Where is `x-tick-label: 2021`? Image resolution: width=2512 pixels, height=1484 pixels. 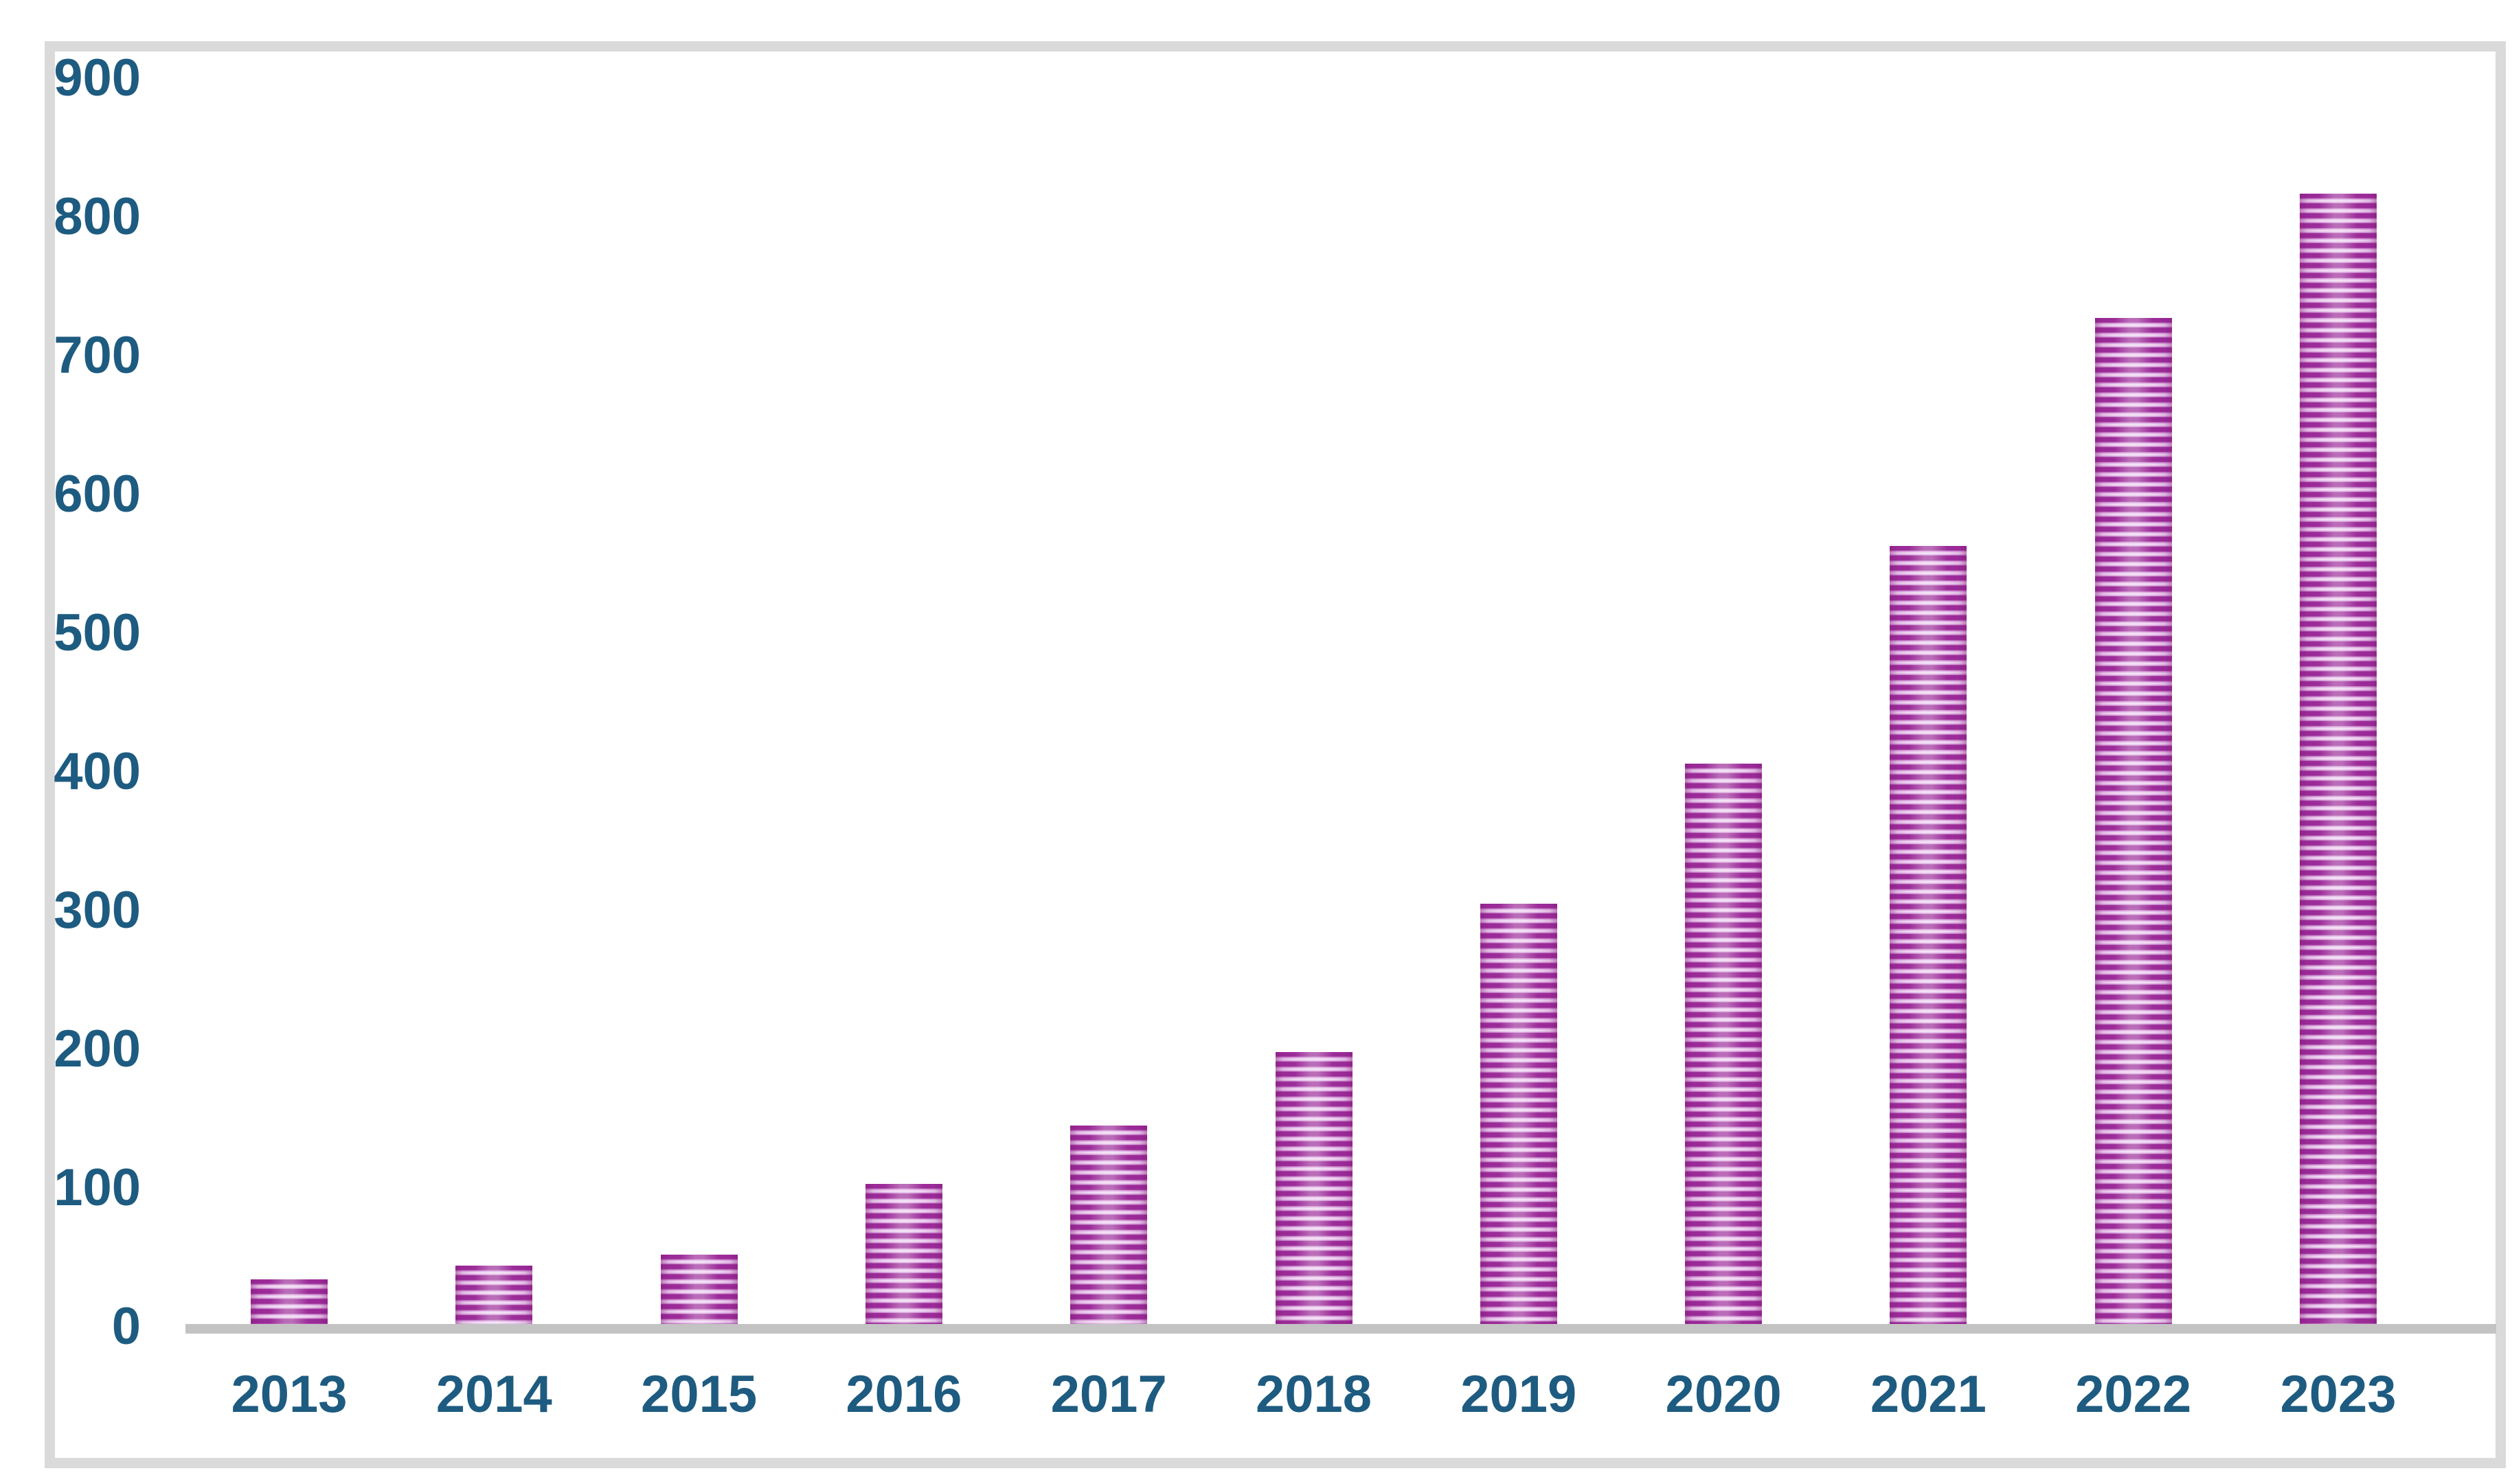
x-tick-label: 2021 is located at coordinates (1928, 1395).